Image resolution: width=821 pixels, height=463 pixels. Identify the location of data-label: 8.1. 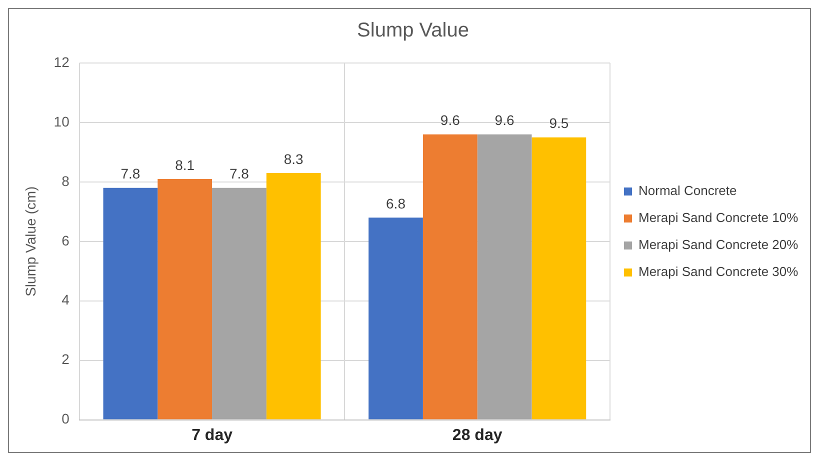
(185, 164).